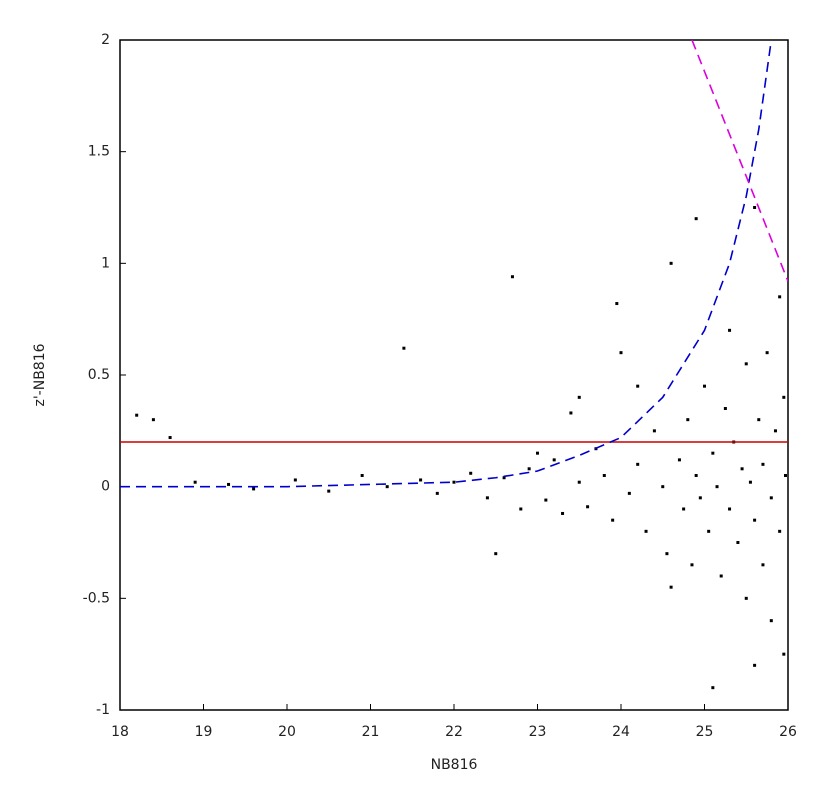 The height and width of the screenshot is (788, 830). What do you see at coordinates (103, 710) in the screenshot?
I see `y-tick-label: -1` at bounding box center [103, 710].